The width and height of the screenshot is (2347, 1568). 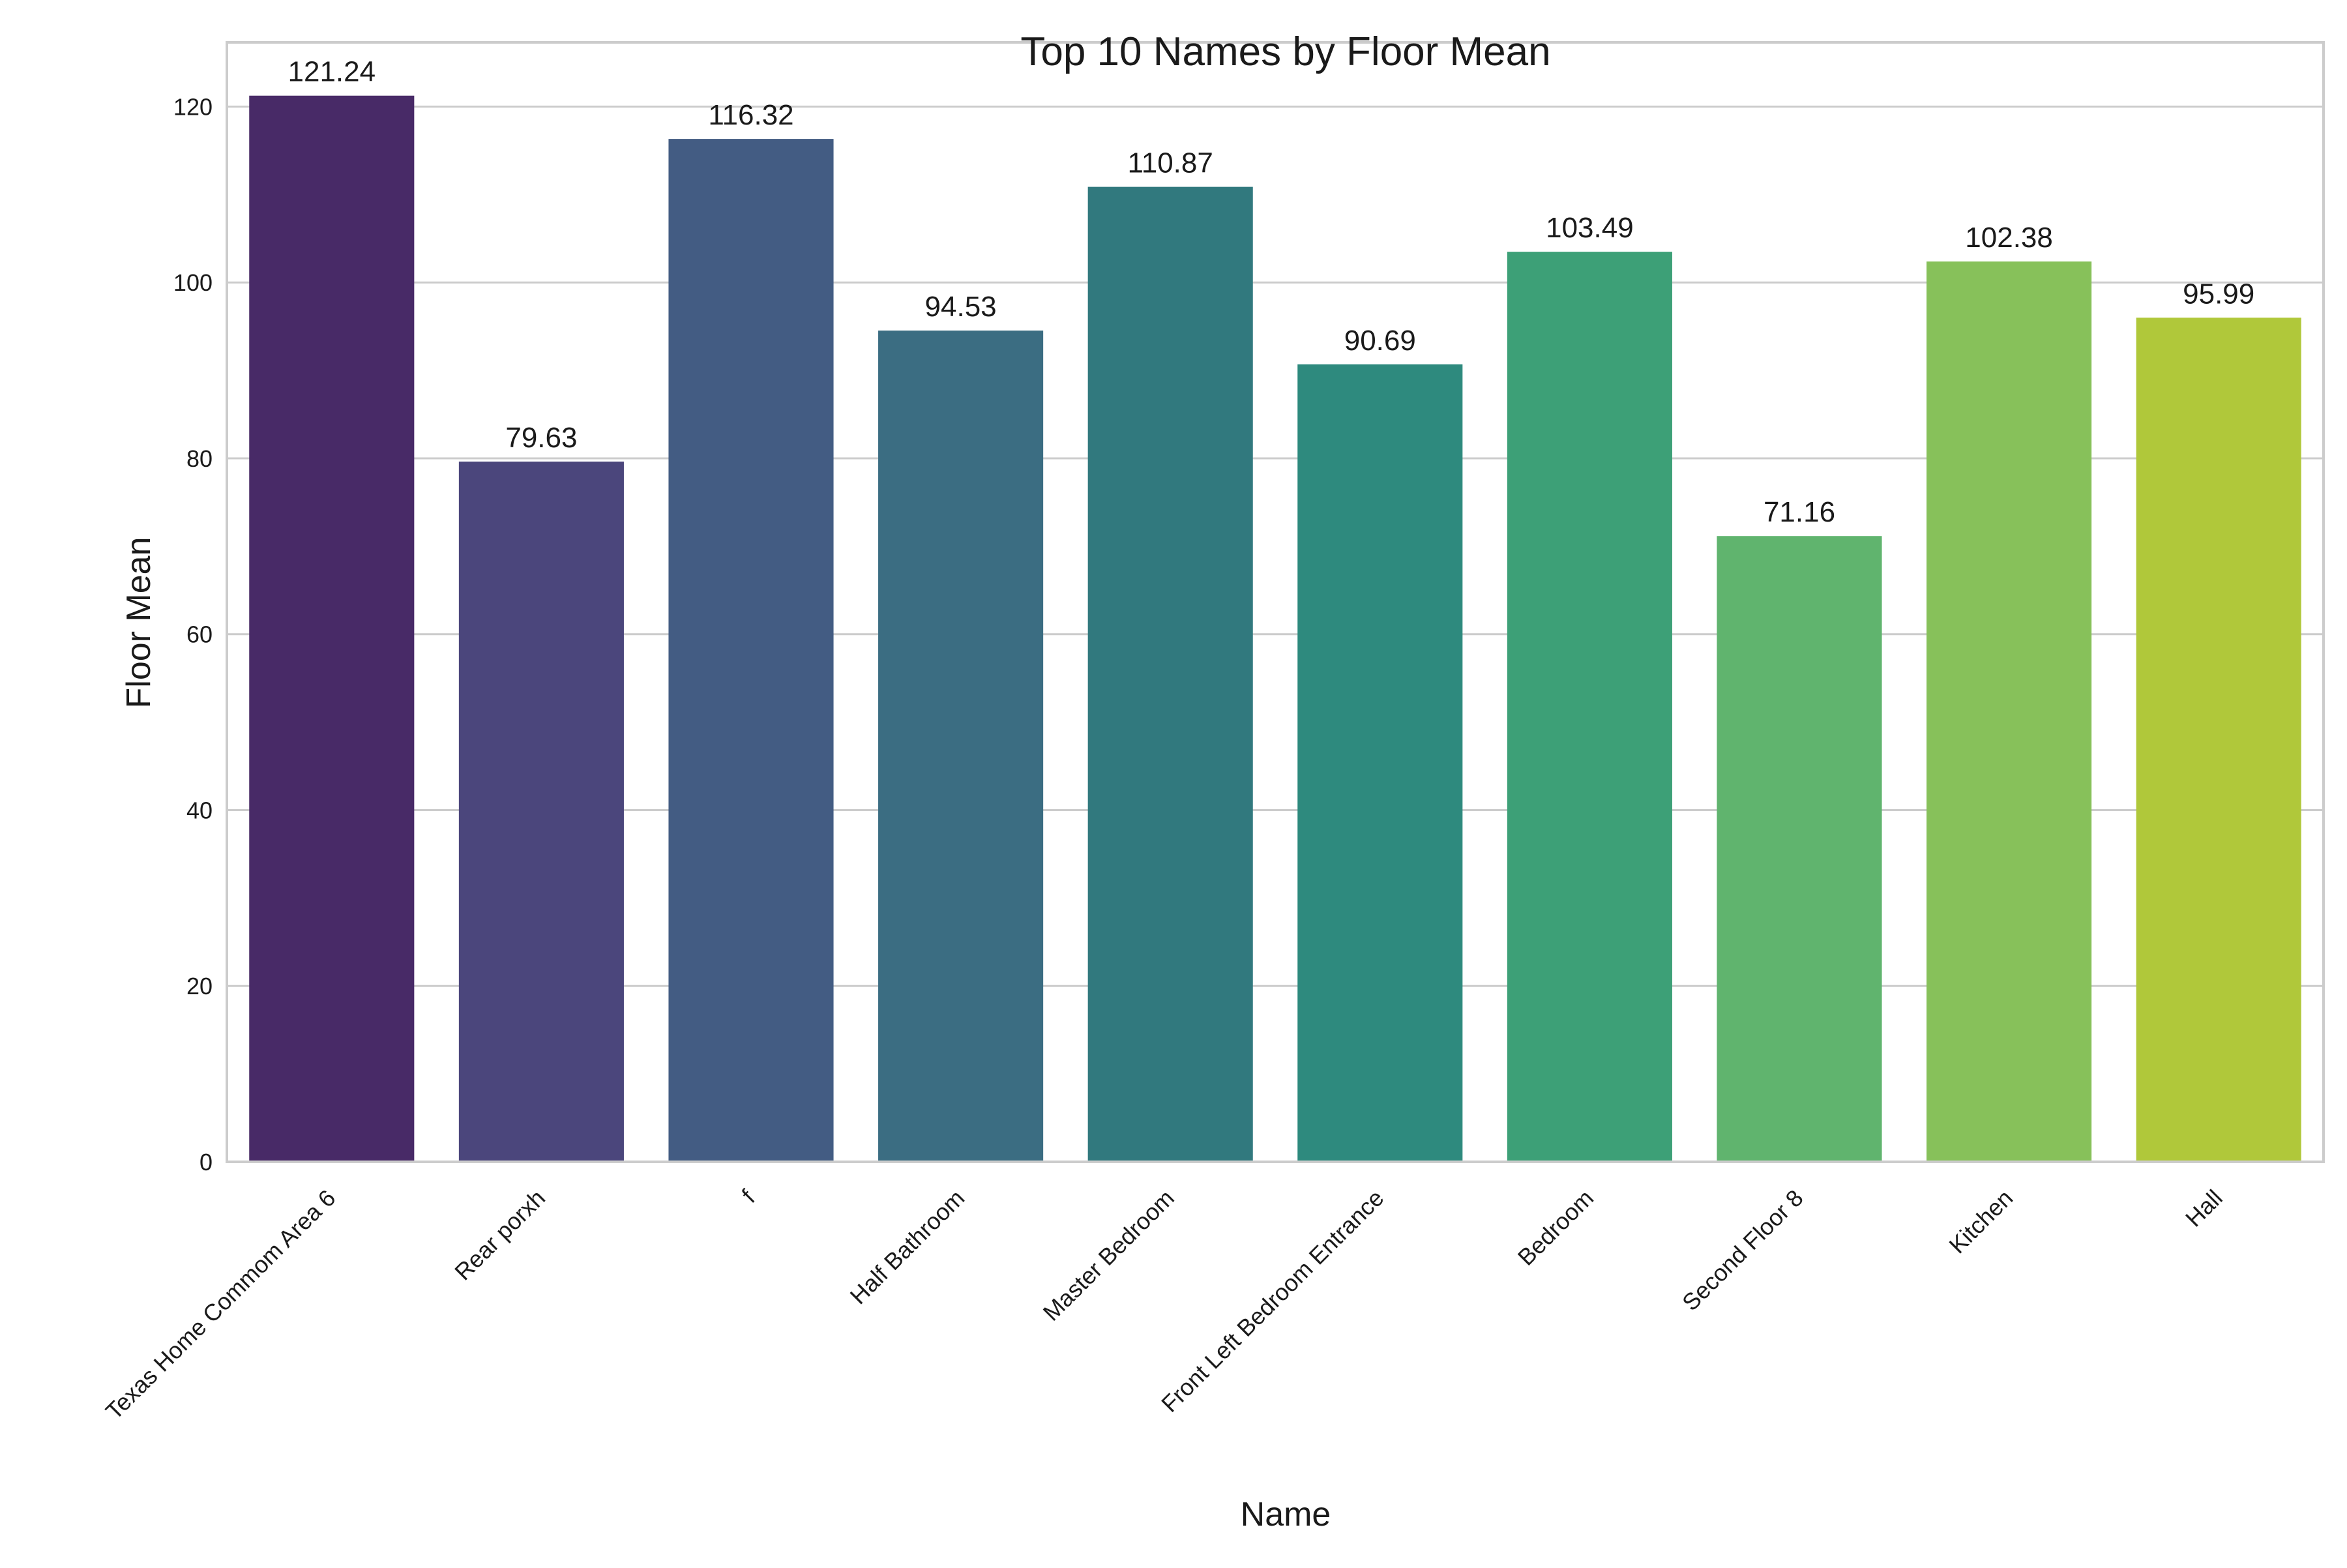 I want to click on bar-value-label: 103.49, so click(x=1590, y=228).